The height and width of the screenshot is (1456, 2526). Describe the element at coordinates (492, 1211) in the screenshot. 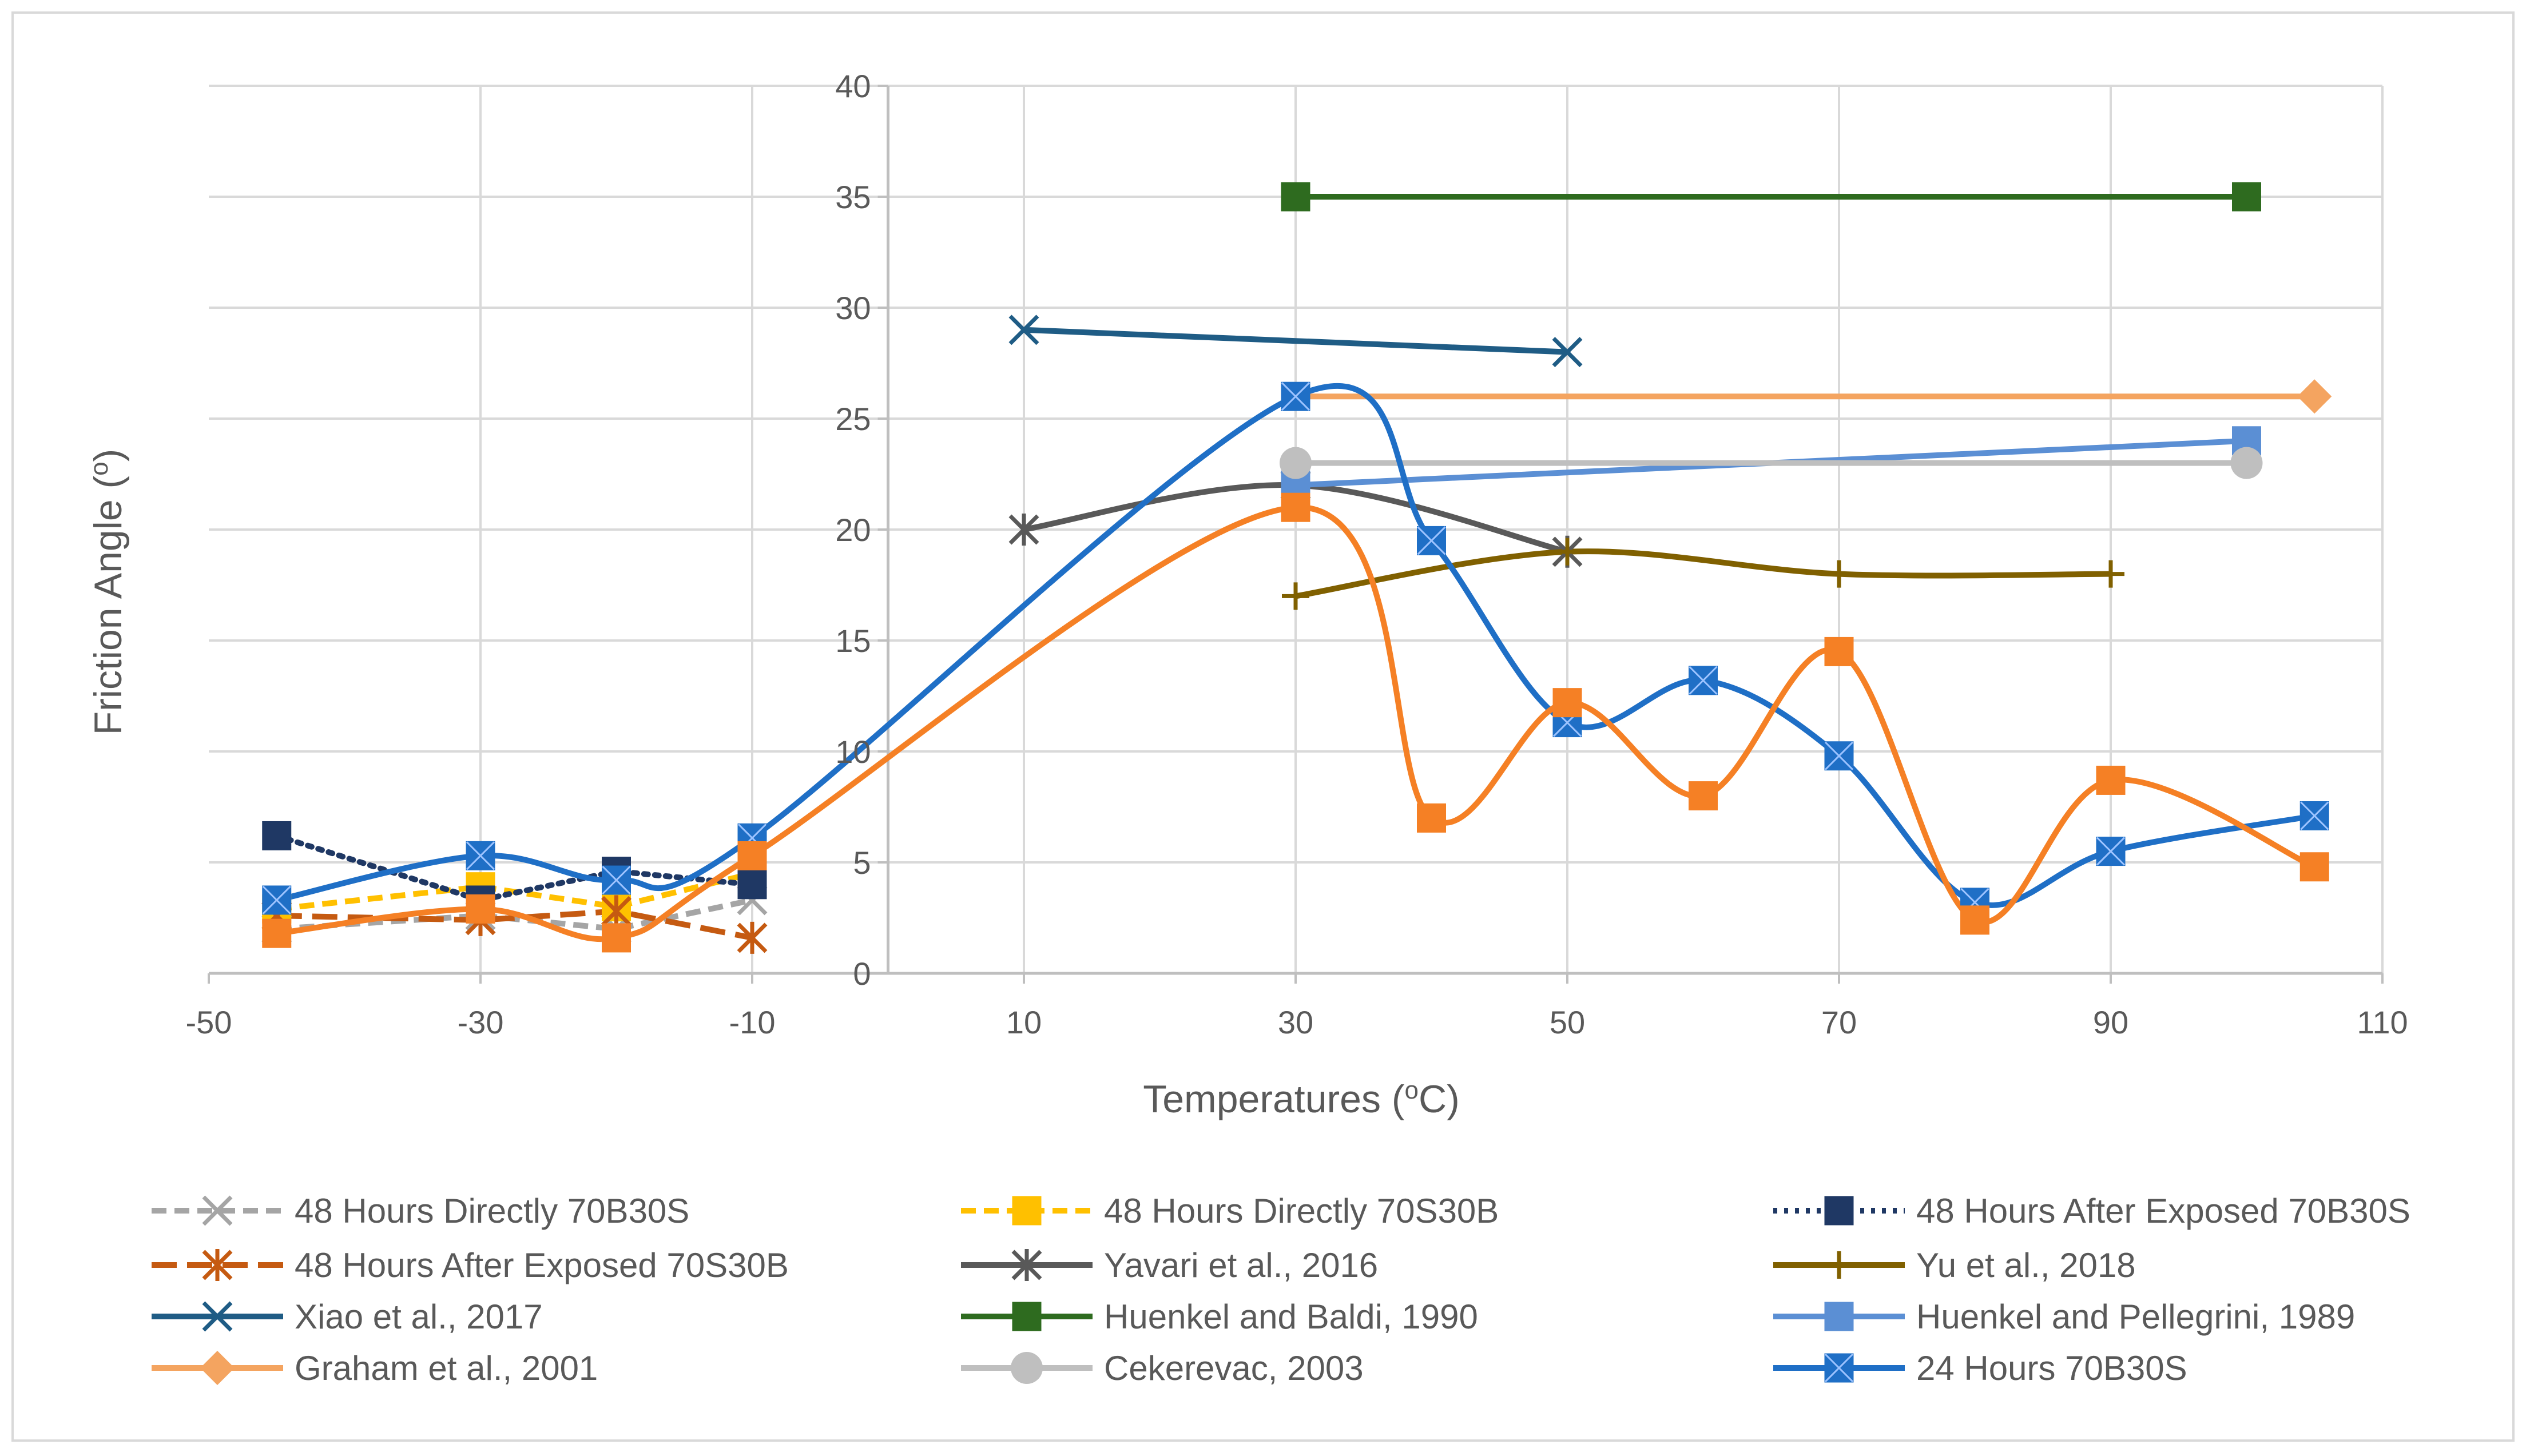

I see `legend-label: 48 Hours Directly 70B30S` at that location.